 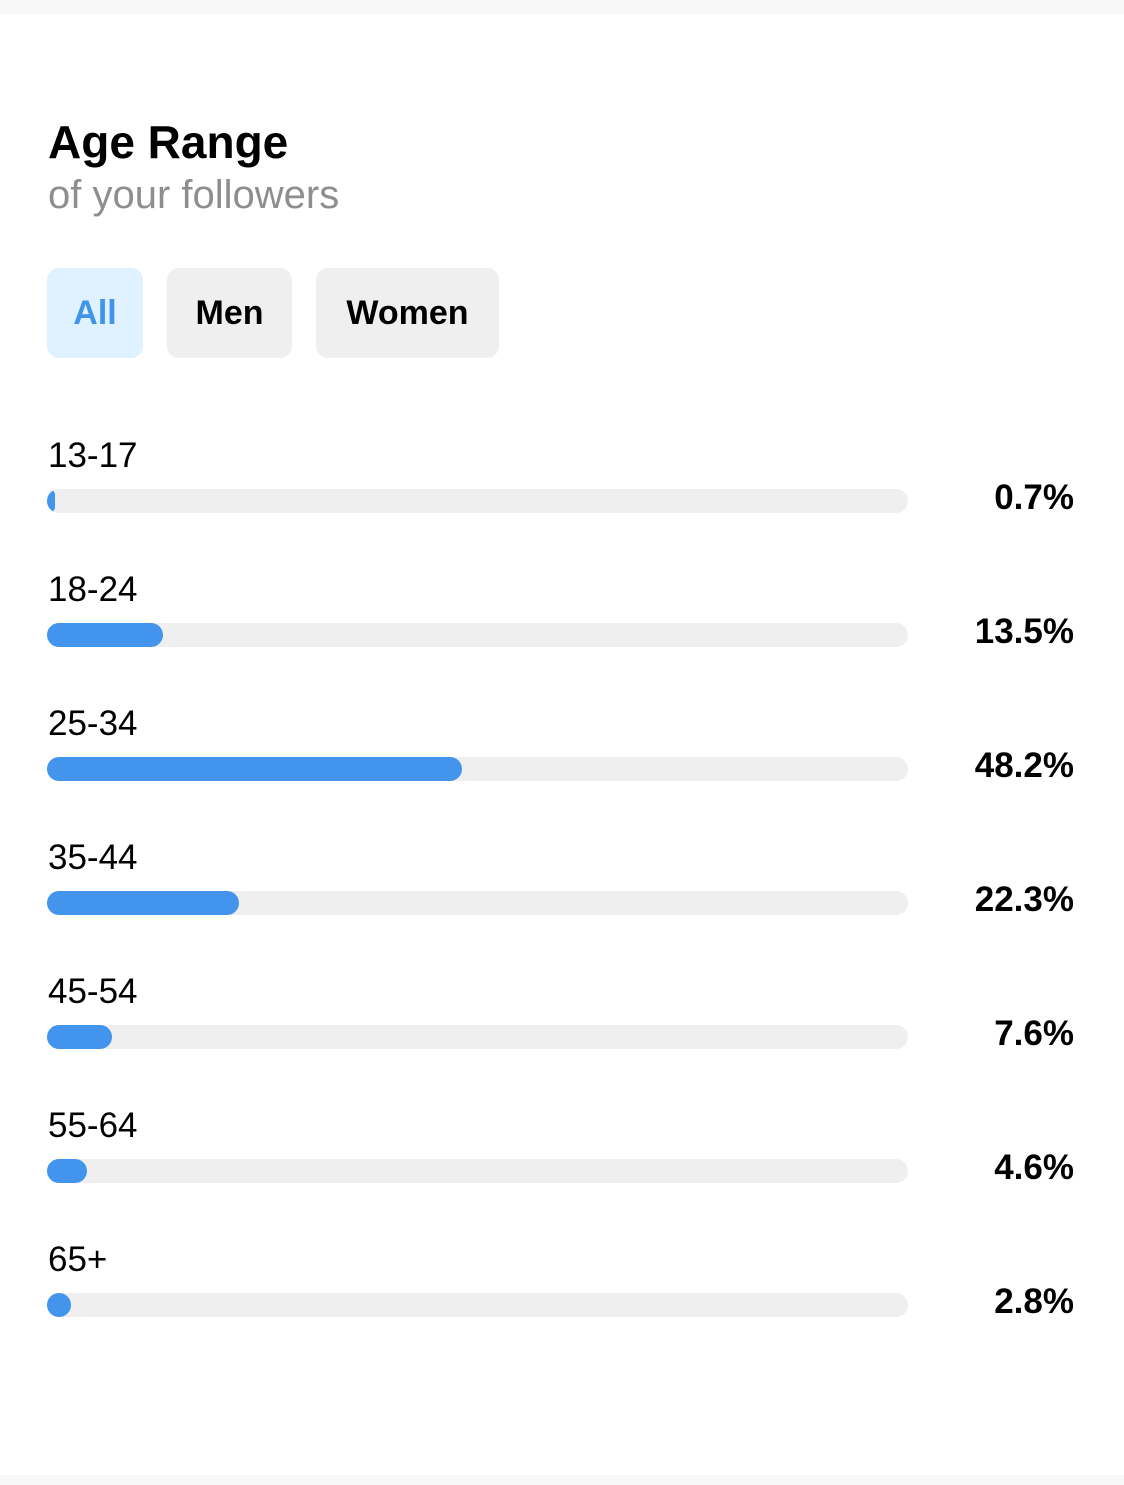 What do you see at coordinates (1024, 765) in the screenshot?
I see `percentage-value: 48.2%` at bounding box center [1024, 765].